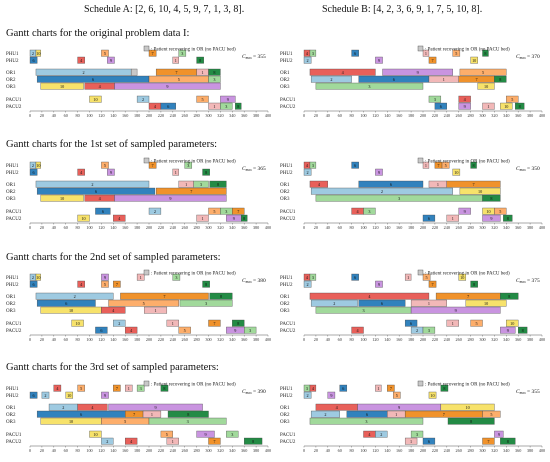  I want to click on resource-label: PHU1, so click(286, 166).